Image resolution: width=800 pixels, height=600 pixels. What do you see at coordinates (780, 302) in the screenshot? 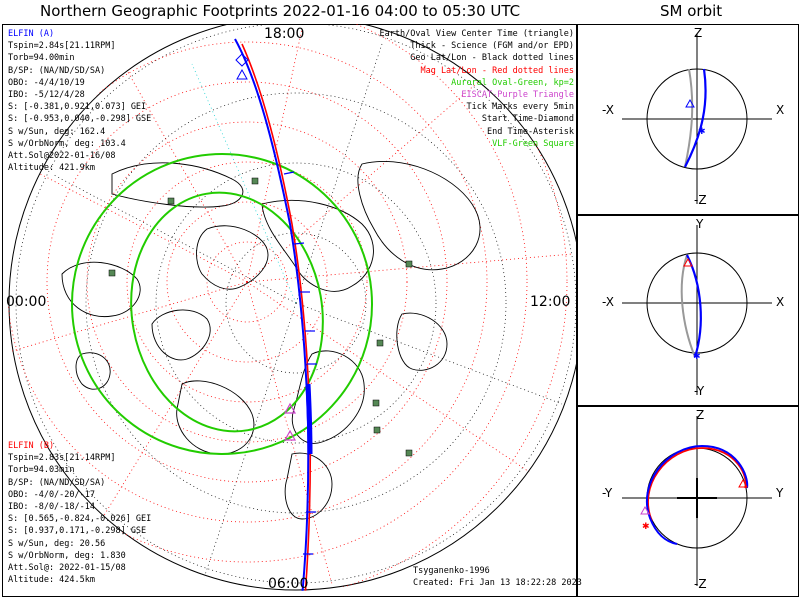
I see `orbit2-right-label: X` at bounding box center [780, 302].